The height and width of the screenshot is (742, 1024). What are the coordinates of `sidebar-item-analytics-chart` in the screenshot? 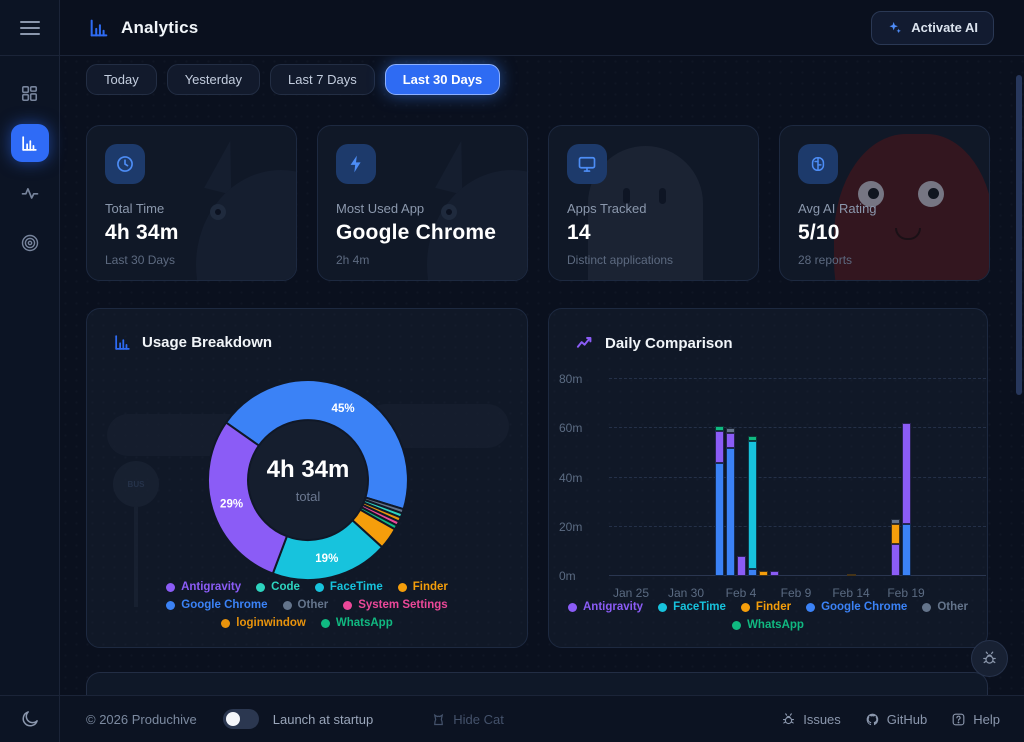 It's located at (29, 143).